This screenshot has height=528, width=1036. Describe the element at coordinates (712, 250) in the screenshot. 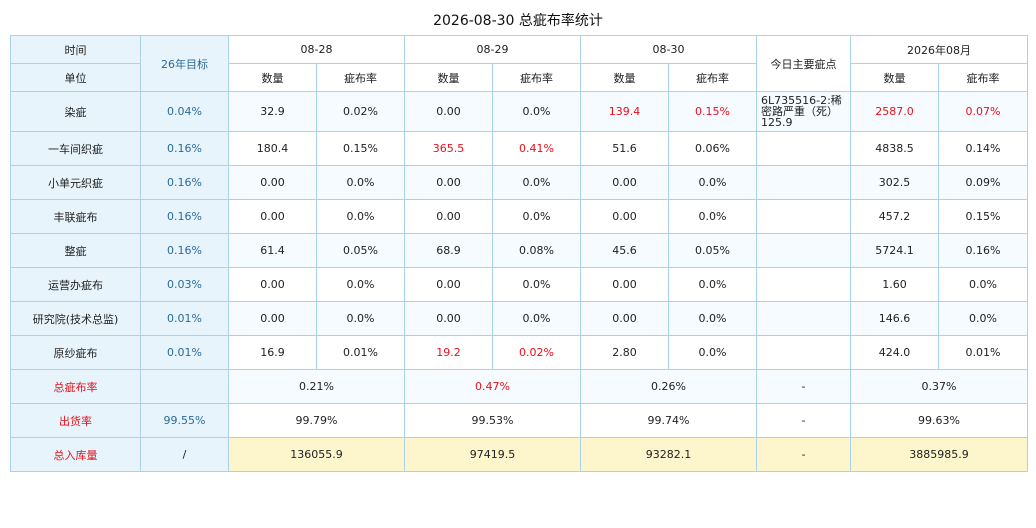

I see `rate-cell: 0.05%` at that location.